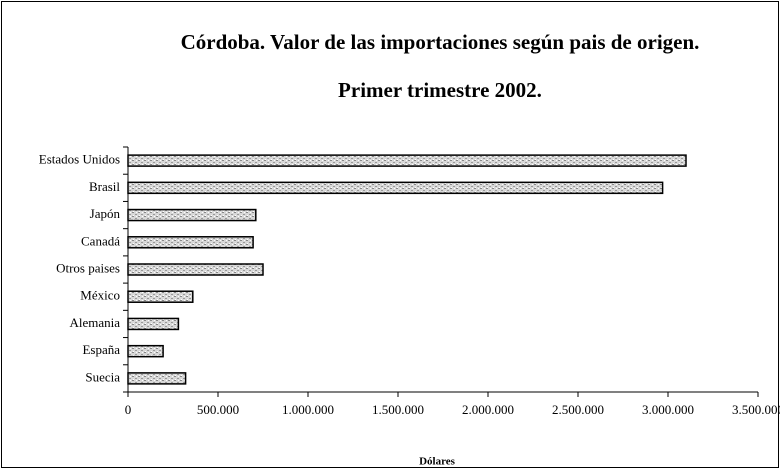  What do you see at coordinates (100, 240) in the screenshot?
I see `y-tick-label: Canadá` at bounding box center [100, 240].